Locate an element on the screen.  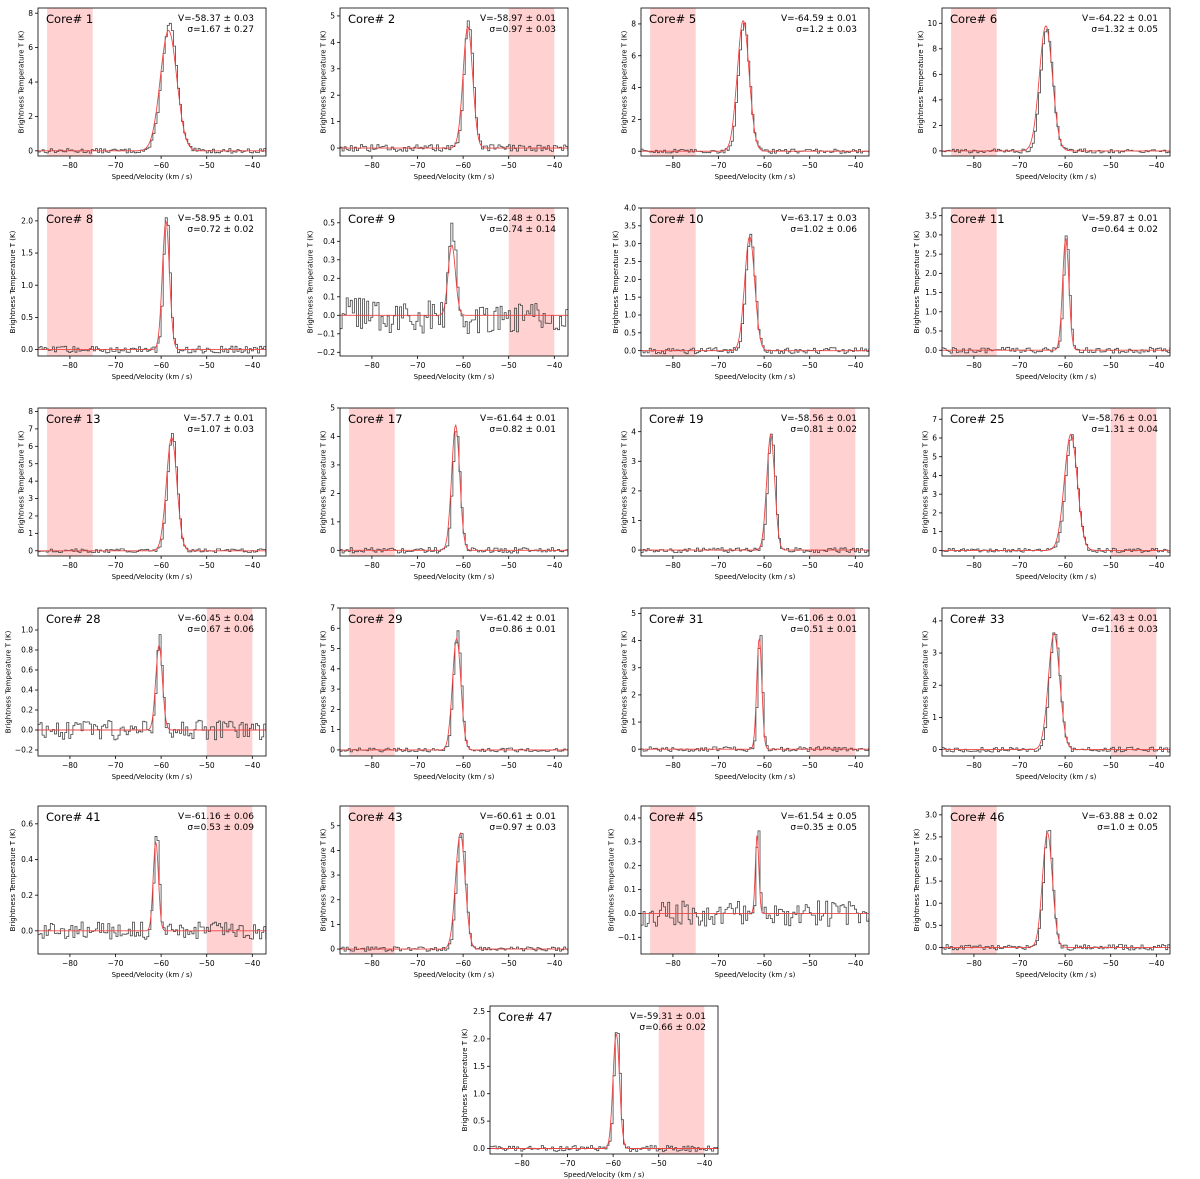
velocity-annotation: V=-64.59 ± 0.01 is located at coordinates (819, 19).